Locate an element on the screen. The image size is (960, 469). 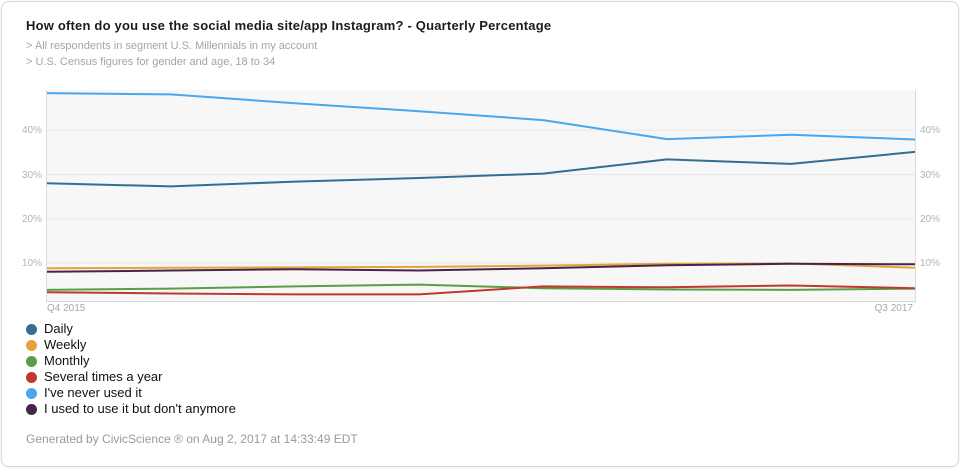
legend-label: Daily is located at coordinates (58, 328).